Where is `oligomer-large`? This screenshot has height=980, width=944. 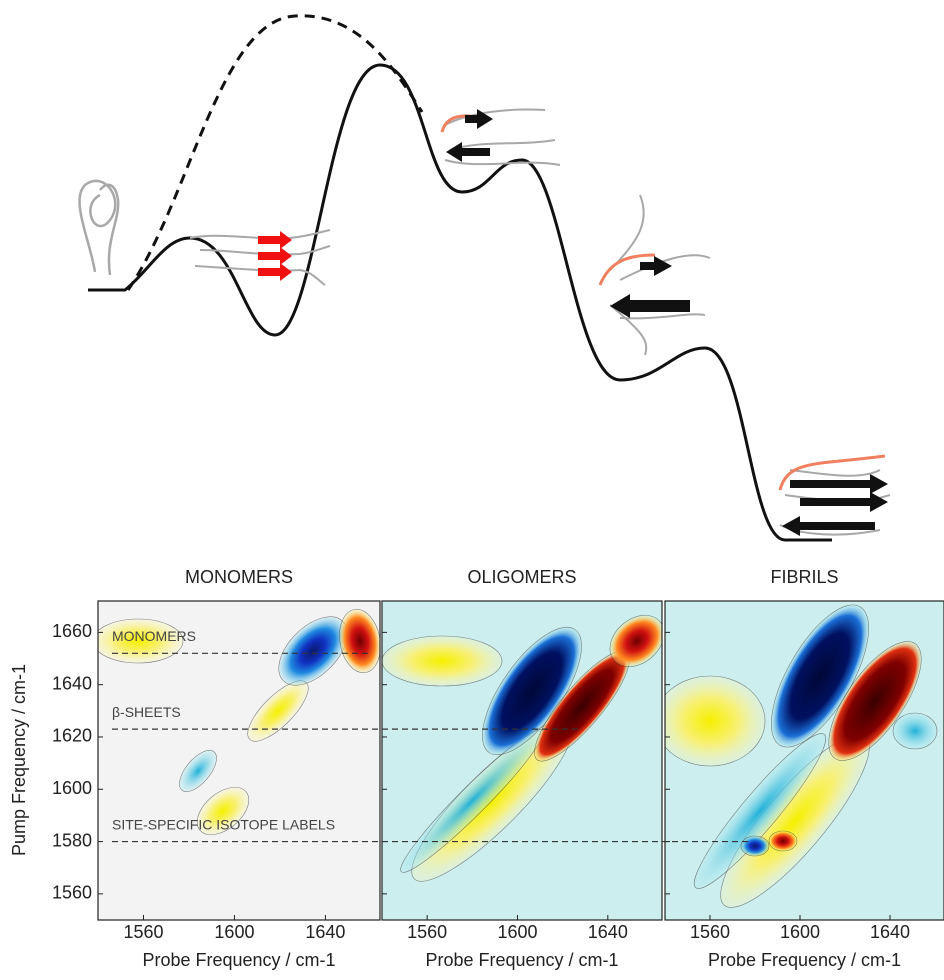 oligomer-large is located at coordinates (654, 275).